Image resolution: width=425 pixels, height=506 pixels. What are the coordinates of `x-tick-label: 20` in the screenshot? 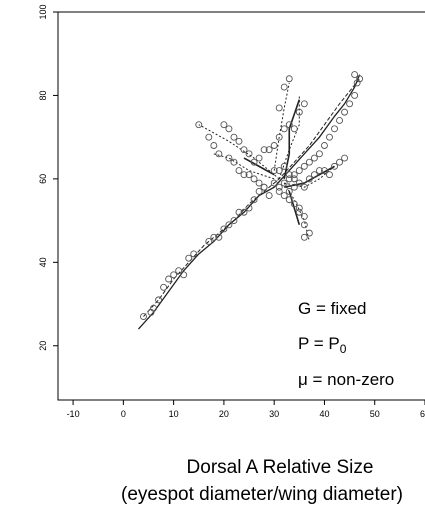 It's located at (224, 414).